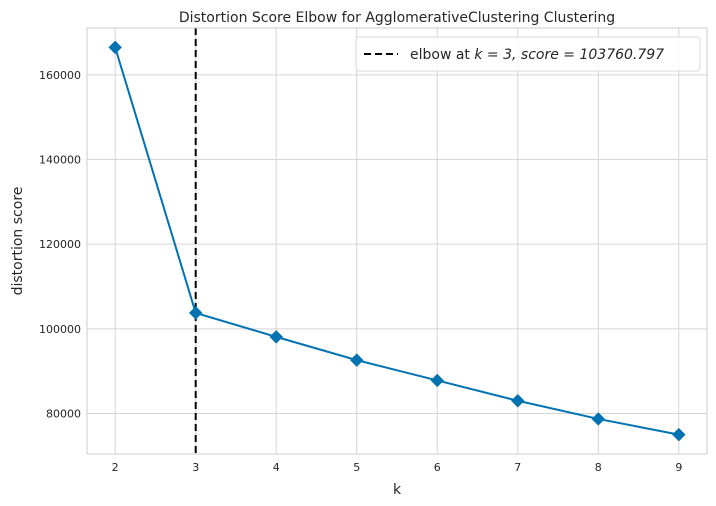  Describe the element at coordinates (195, 467) in the screenshot. I see `x-tick-label: 3` at that location.